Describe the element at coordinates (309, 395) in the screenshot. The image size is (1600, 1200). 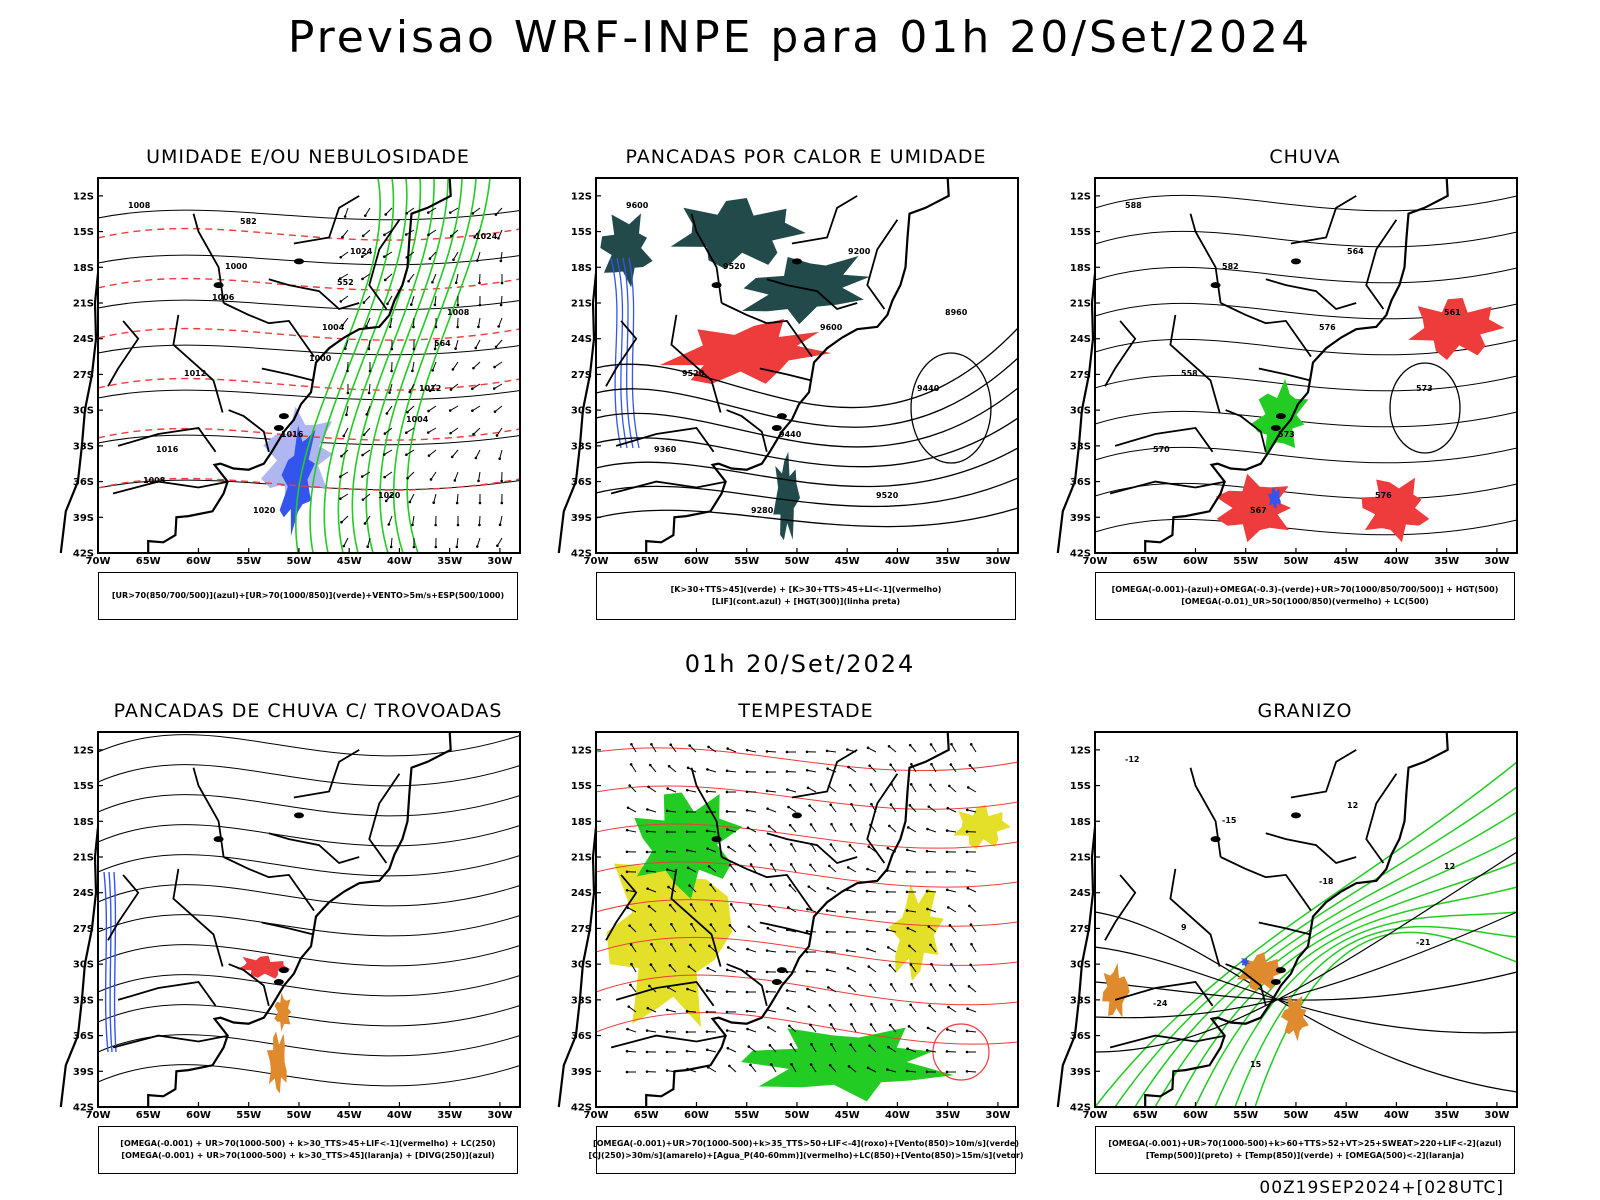
I see `isobars-line` at that location.